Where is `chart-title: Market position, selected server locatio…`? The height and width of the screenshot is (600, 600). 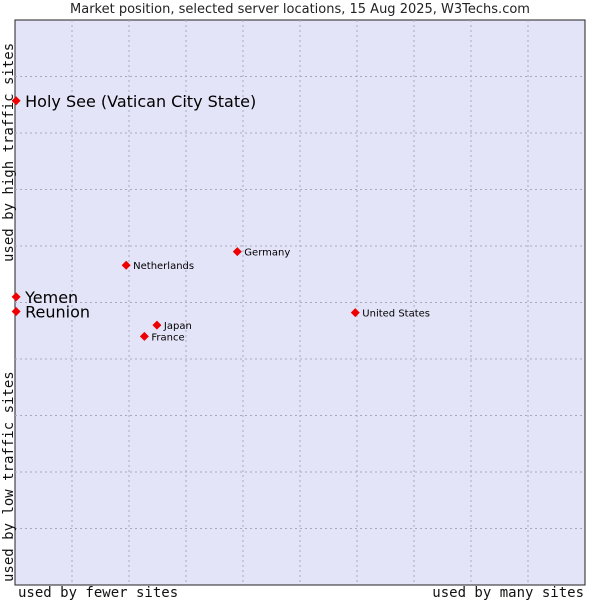
chart-title: Market position, selected server locatio… is located at coordinates (300, 9).